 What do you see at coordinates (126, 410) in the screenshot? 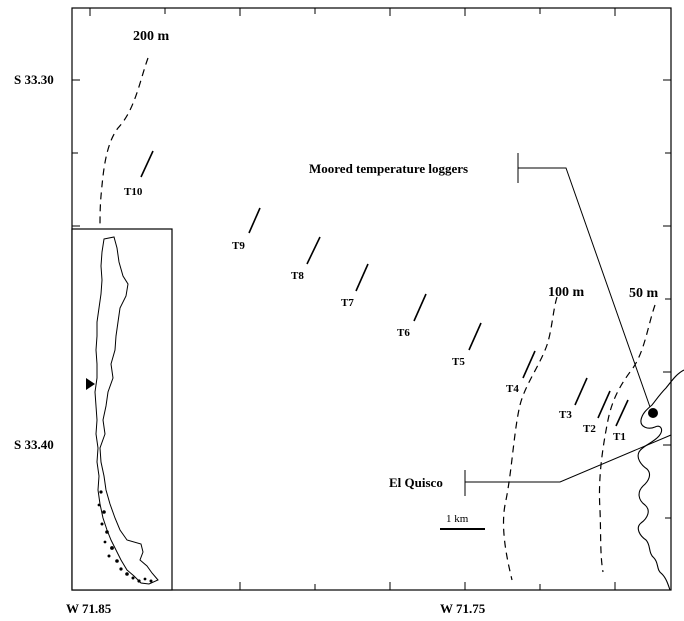
I see `inset-chile-outline` at bounding box center [126, 410].